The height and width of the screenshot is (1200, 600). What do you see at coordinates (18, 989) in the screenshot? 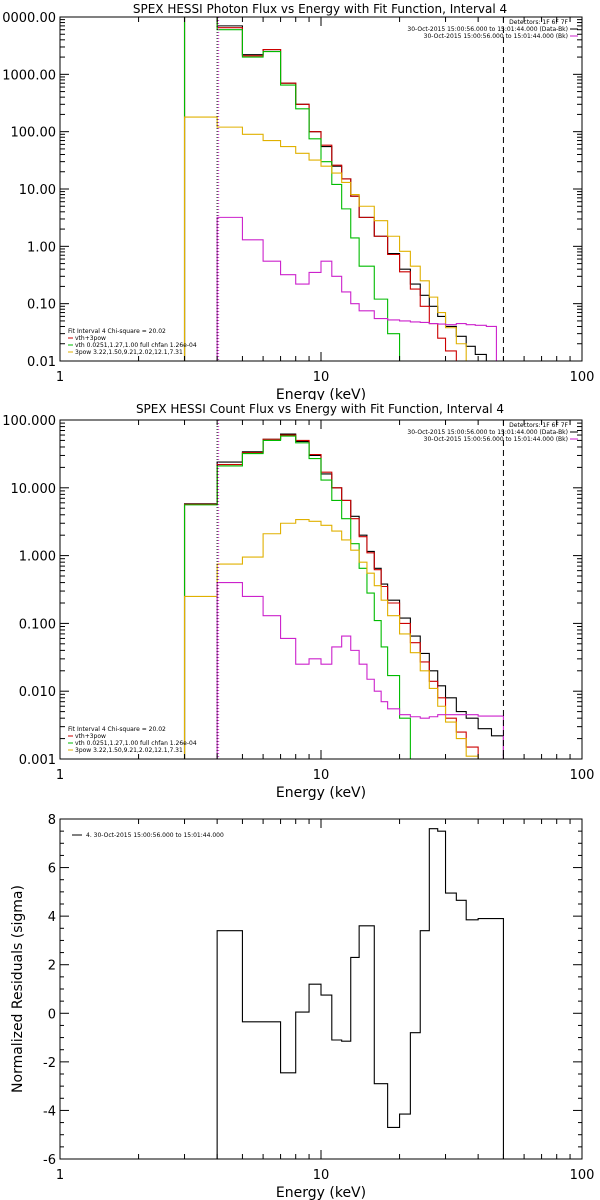
I see `y-axis-label: Normalized Residuals (sigma)` at bounding box center [18, 989].